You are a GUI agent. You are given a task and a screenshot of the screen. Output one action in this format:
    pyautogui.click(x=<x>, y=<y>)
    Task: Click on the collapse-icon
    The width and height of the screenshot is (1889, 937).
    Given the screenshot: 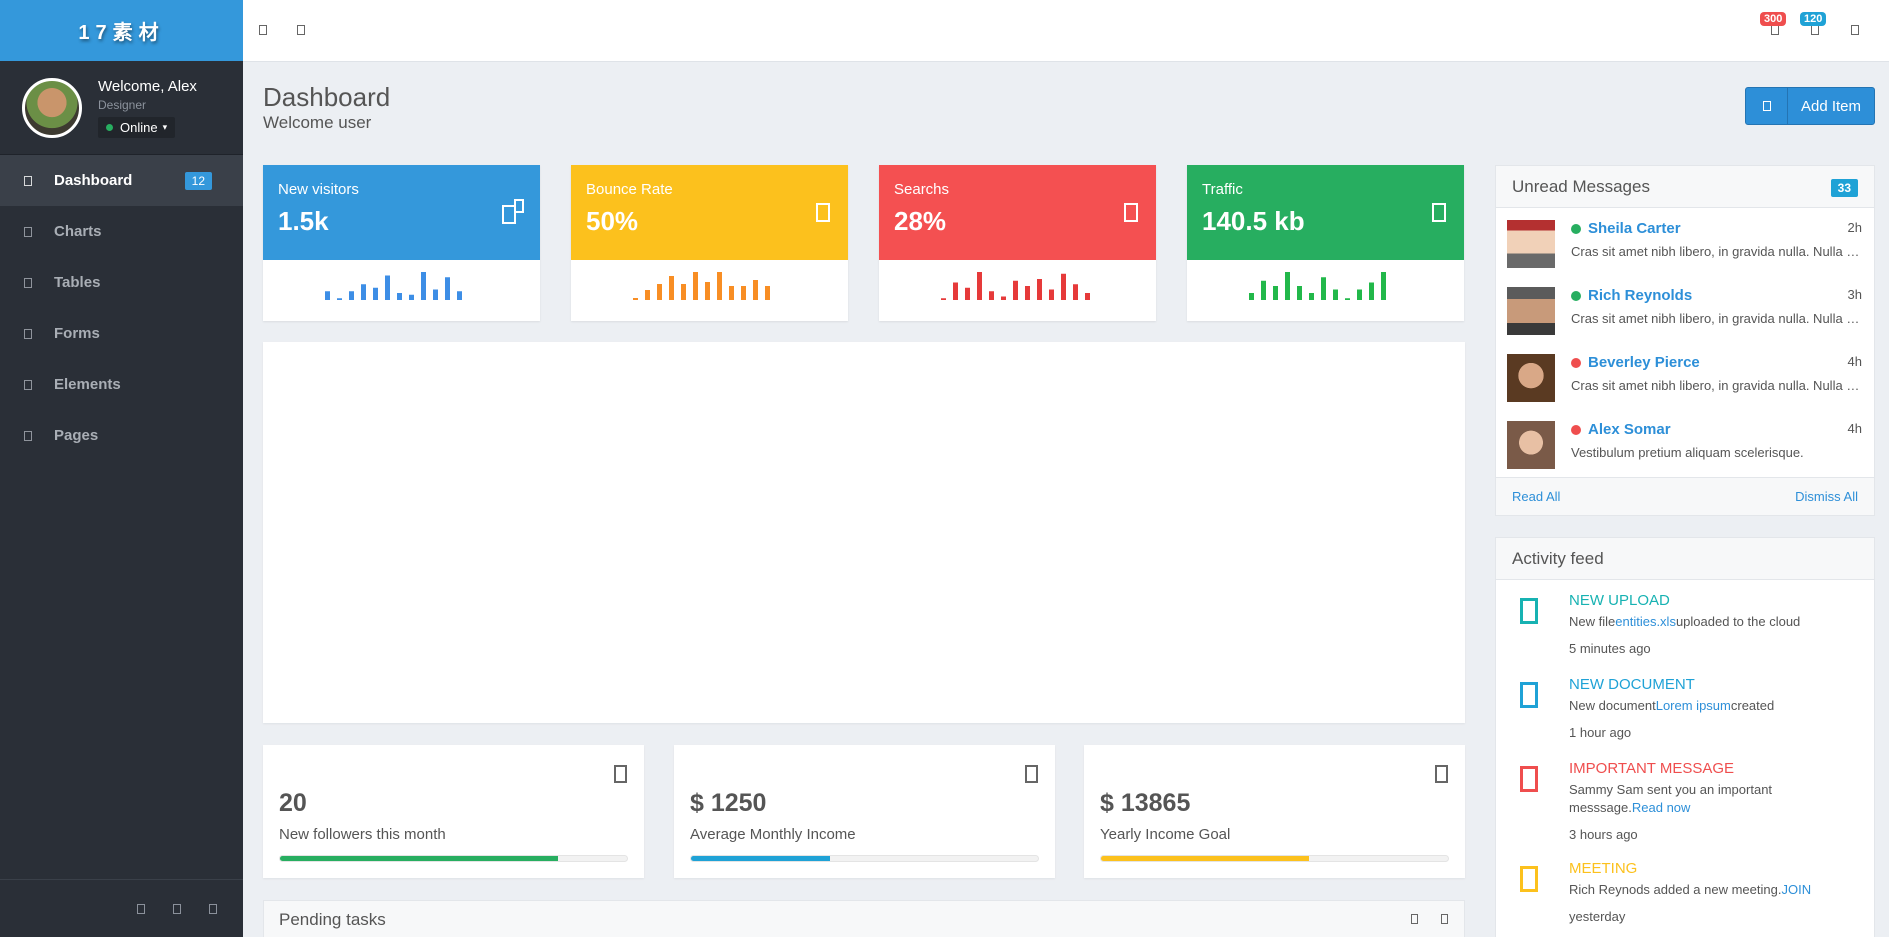 What is the action you would take?
    pyautogui.click(x=1444, y=919)
    